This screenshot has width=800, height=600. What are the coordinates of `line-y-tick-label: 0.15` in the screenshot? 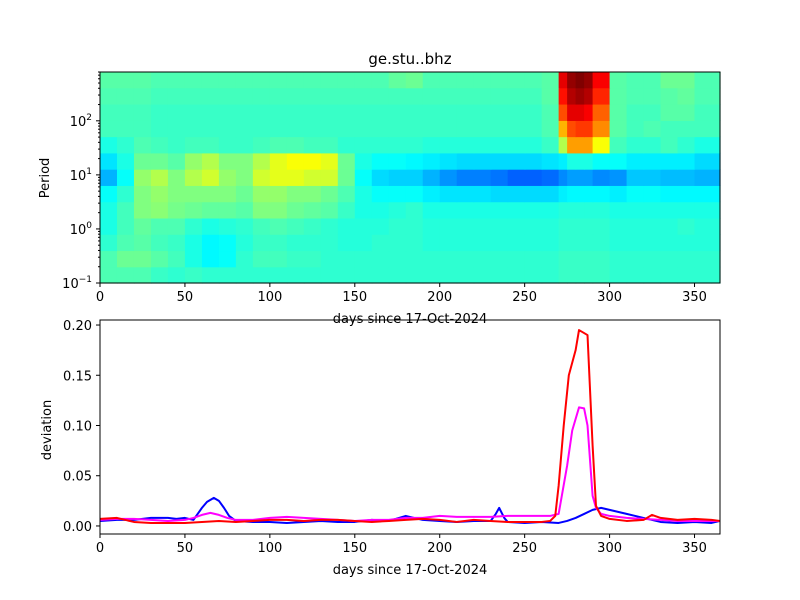 It's located at (77, 376).